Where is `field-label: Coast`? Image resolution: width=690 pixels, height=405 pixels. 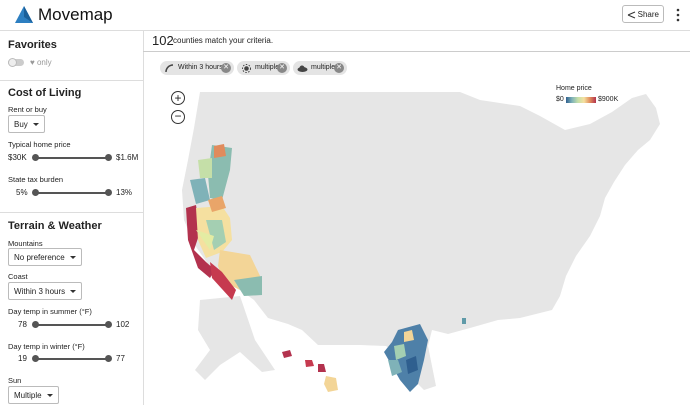 field-label: Coast is located at coordinates (18, 276).